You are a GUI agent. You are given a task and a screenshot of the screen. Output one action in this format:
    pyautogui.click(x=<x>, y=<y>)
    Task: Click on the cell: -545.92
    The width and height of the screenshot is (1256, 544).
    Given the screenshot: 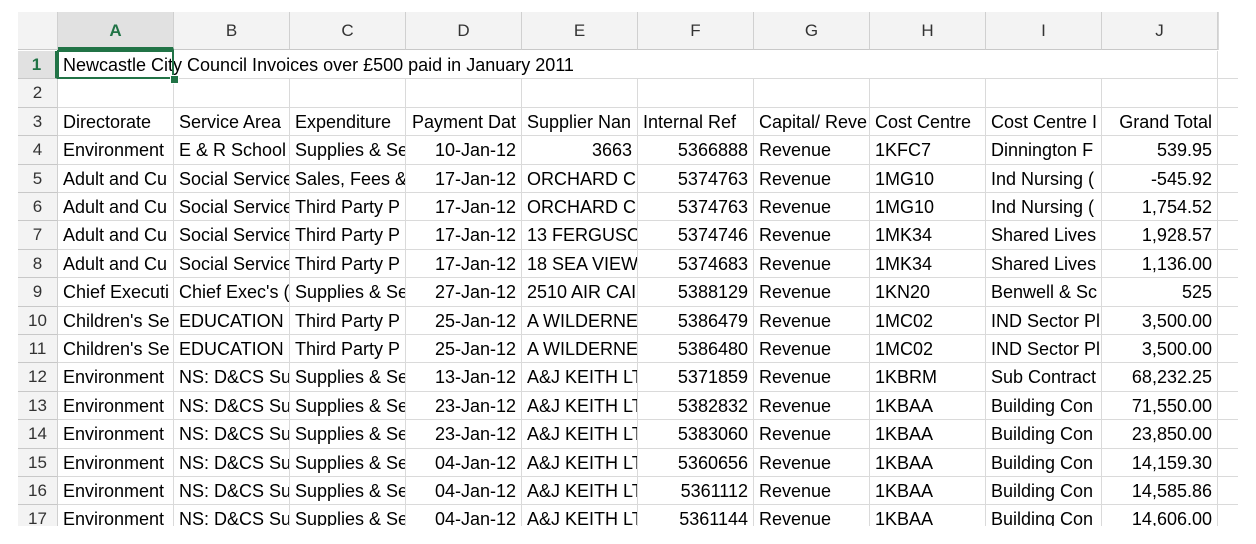 What is the action you would take?
    pyautogui.click(x=1181, y=178)
    